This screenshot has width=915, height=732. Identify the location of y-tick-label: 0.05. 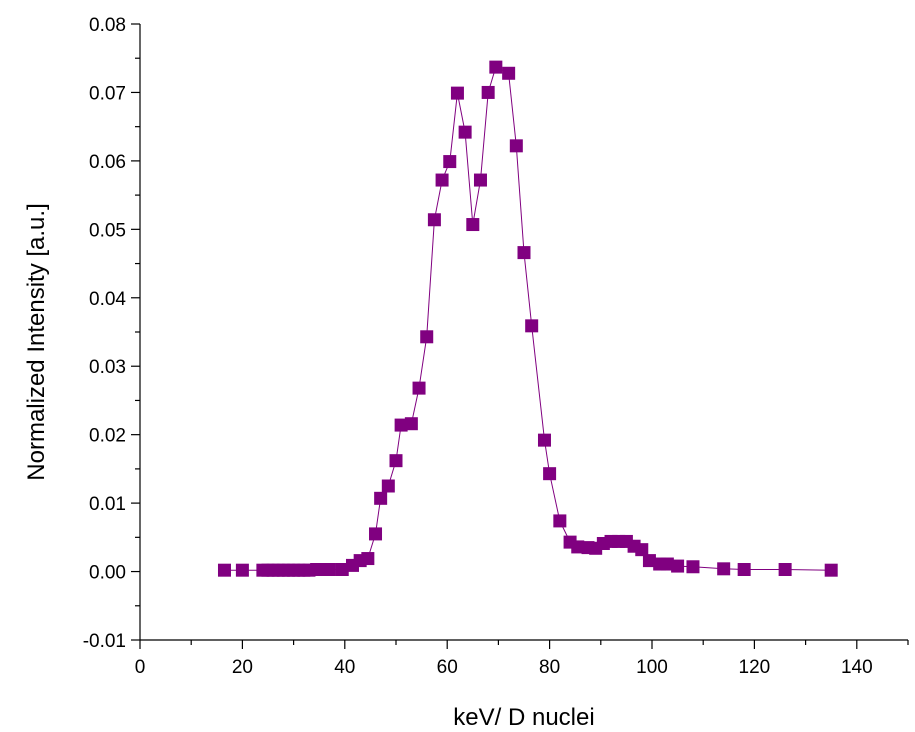
(107, 230).